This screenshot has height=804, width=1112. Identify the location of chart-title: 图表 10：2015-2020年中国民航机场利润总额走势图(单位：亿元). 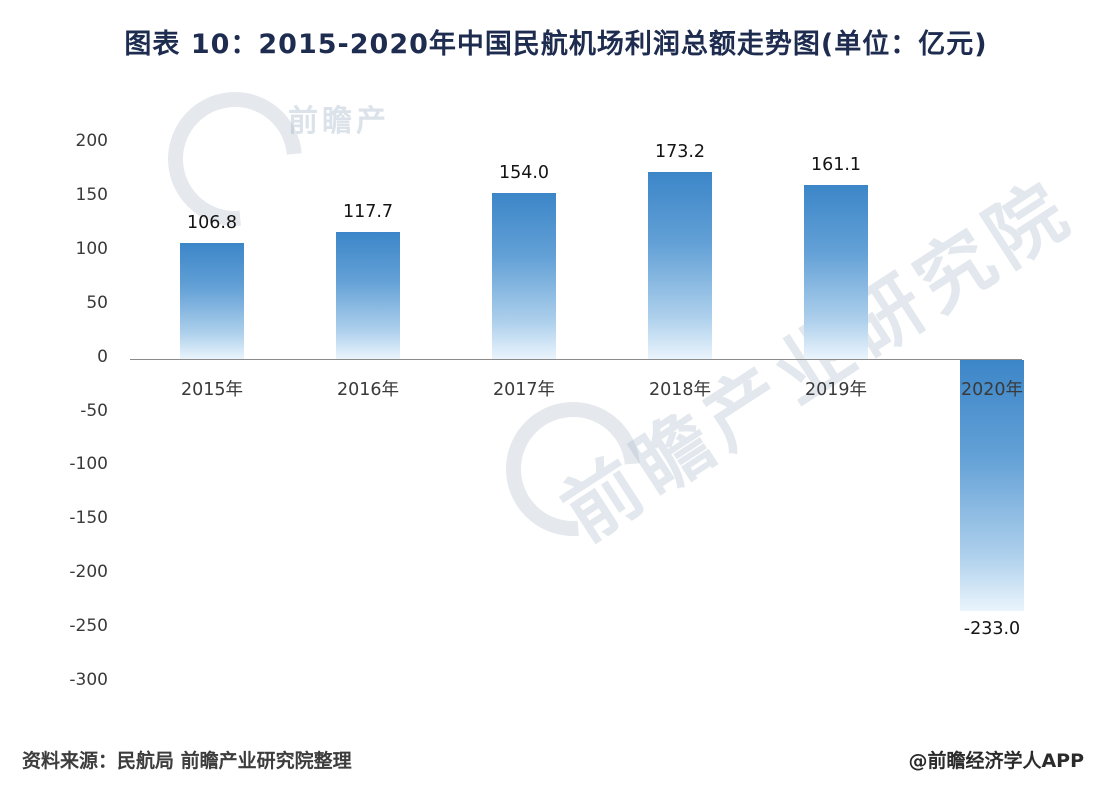
(556, 44).